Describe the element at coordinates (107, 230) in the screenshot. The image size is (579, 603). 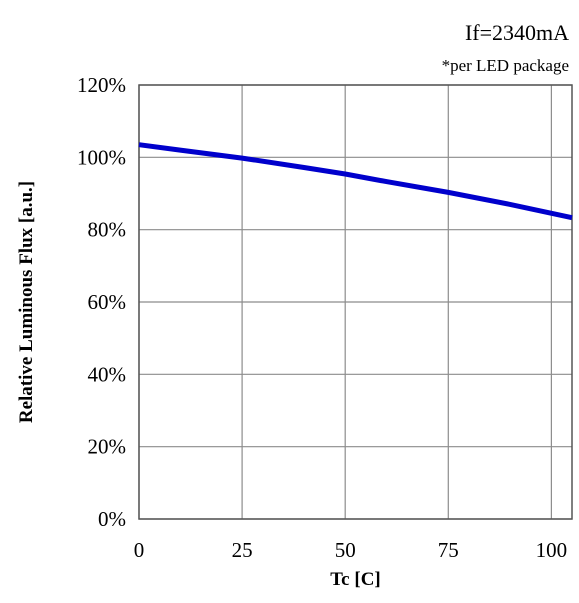
I see `y-tick-label: 80%` at that location.